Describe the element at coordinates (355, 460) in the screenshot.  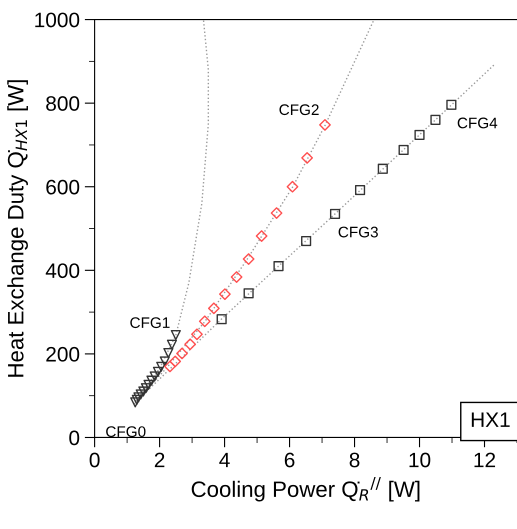
I see `x-tick-label: 8` at that location.